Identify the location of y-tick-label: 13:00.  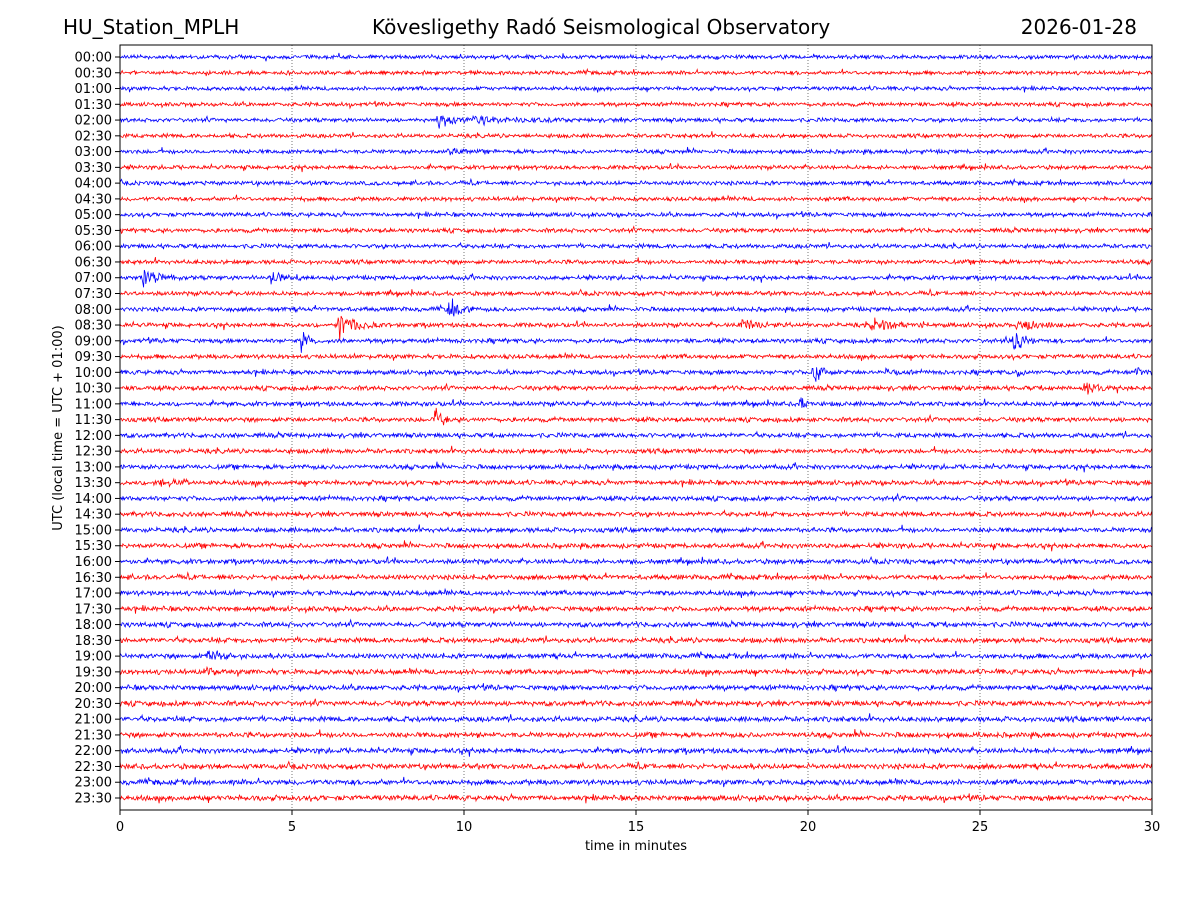
(93, 467).